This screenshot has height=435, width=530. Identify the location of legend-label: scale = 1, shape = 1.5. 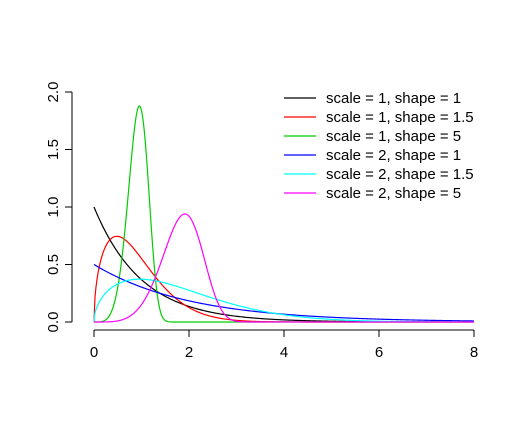
(400, 117).